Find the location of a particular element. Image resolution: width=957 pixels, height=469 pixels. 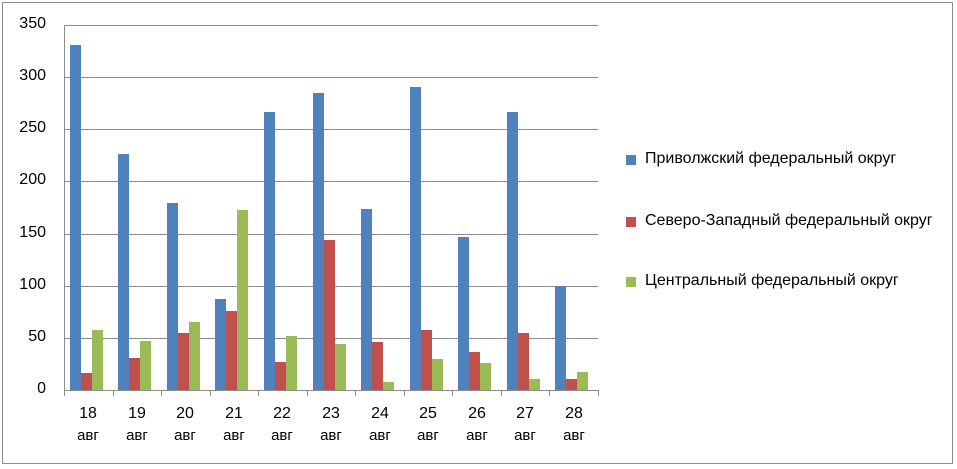

legend-swatch-blue is located at coordinates (631, 160).